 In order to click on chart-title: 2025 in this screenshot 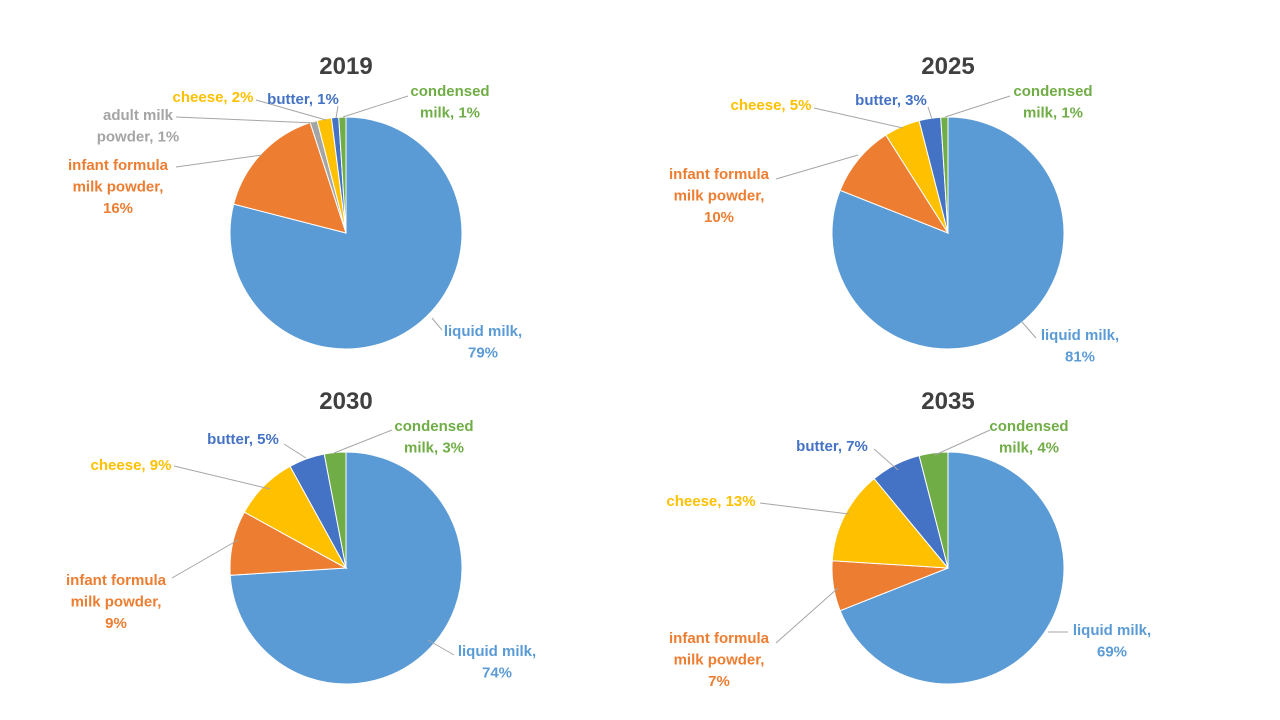, I will do `click(947, 66)`.